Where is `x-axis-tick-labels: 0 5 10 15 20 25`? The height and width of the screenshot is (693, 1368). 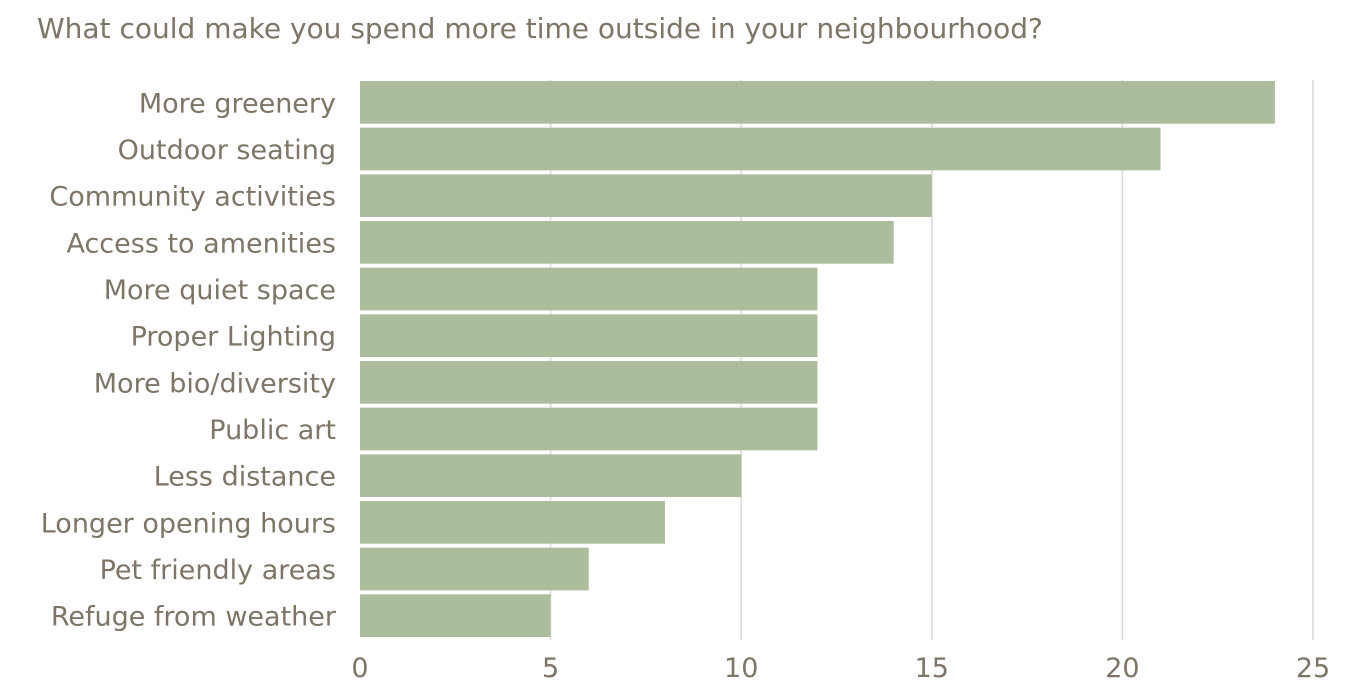
x-axis-tick-labels: 0 5 10 15 20 25 is located at coordinates (840, 668).